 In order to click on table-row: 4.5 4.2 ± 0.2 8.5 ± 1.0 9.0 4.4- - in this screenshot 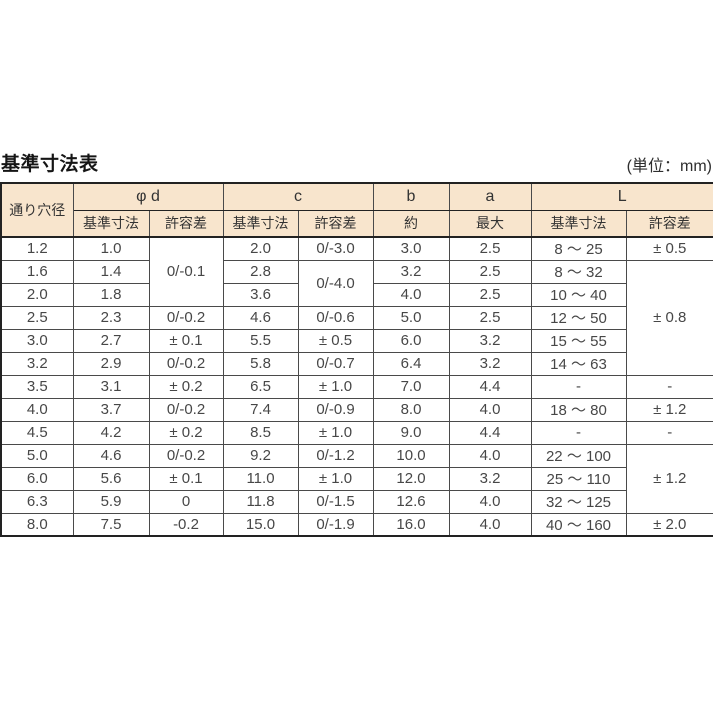, I will do `click(356, 432)`.